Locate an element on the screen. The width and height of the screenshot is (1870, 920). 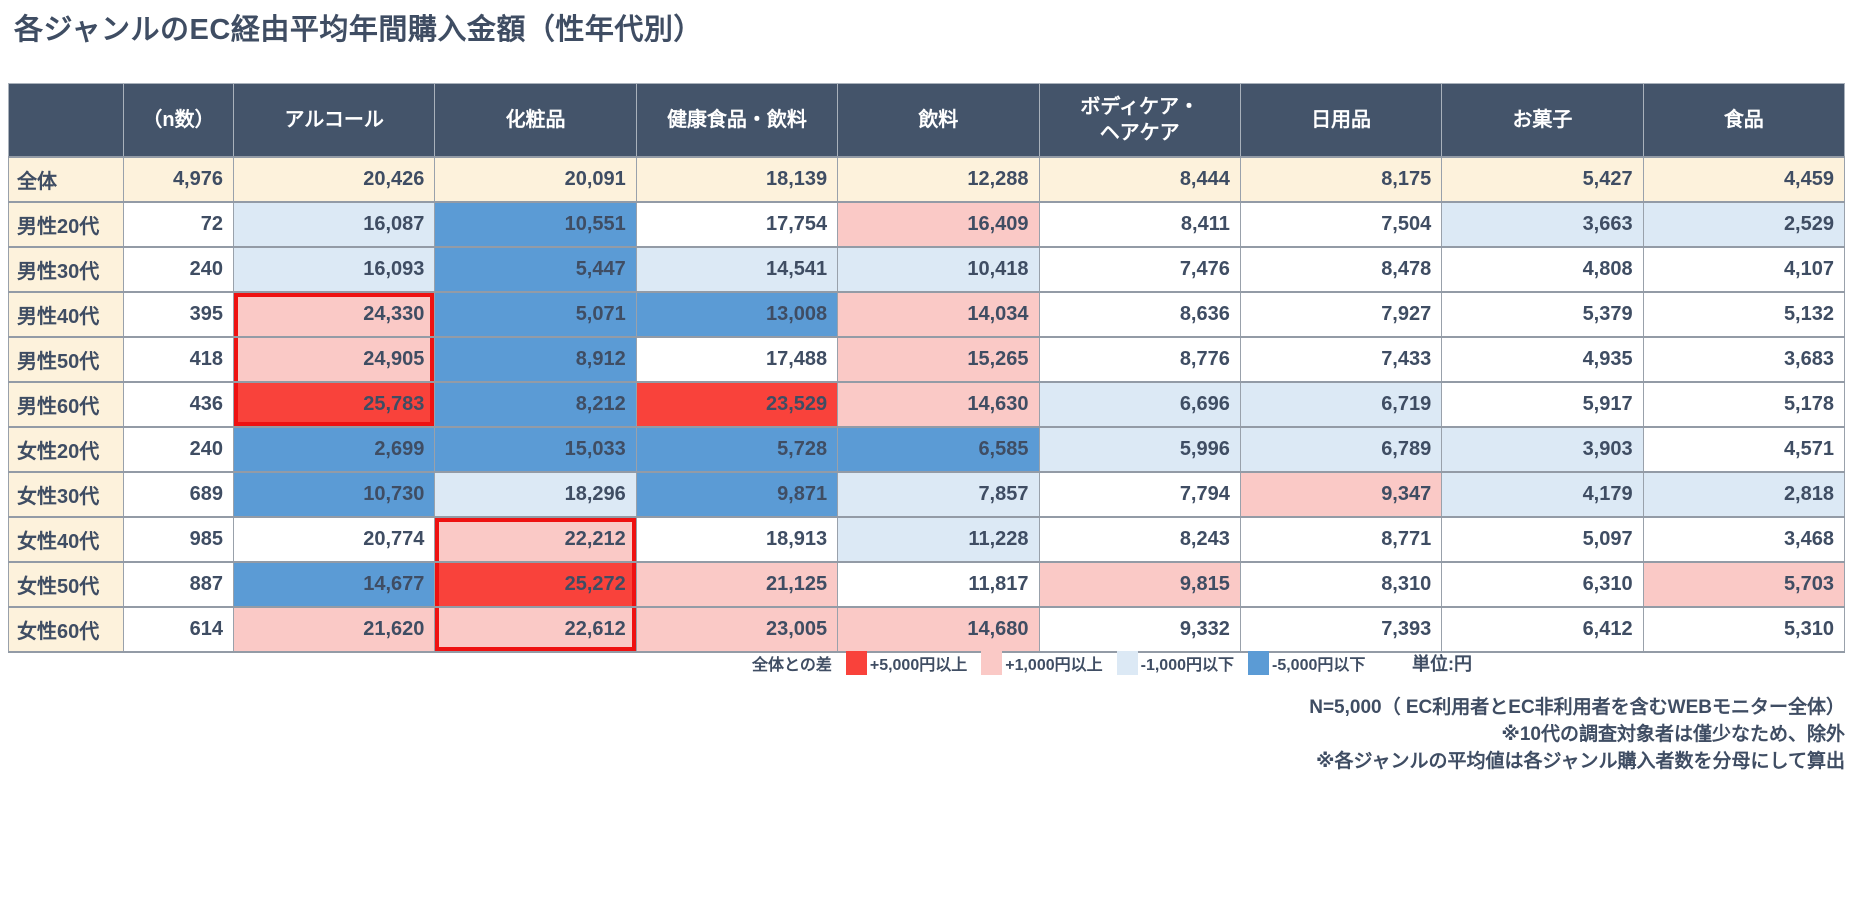
value-cell: 8,175 is located at coordinates (1341, 179).